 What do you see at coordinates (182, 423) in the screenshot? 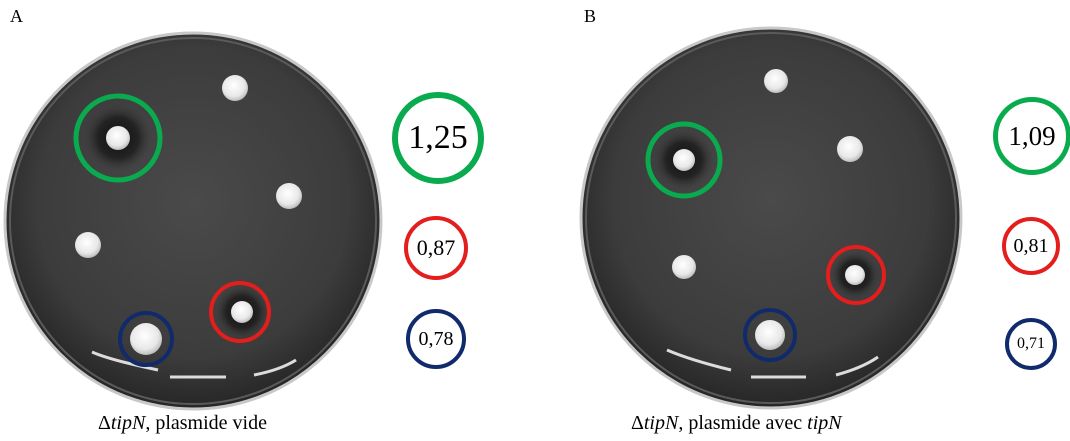
I see `caption-a: ΔtipN, plasmide vide` at bounding box center [182, 423].